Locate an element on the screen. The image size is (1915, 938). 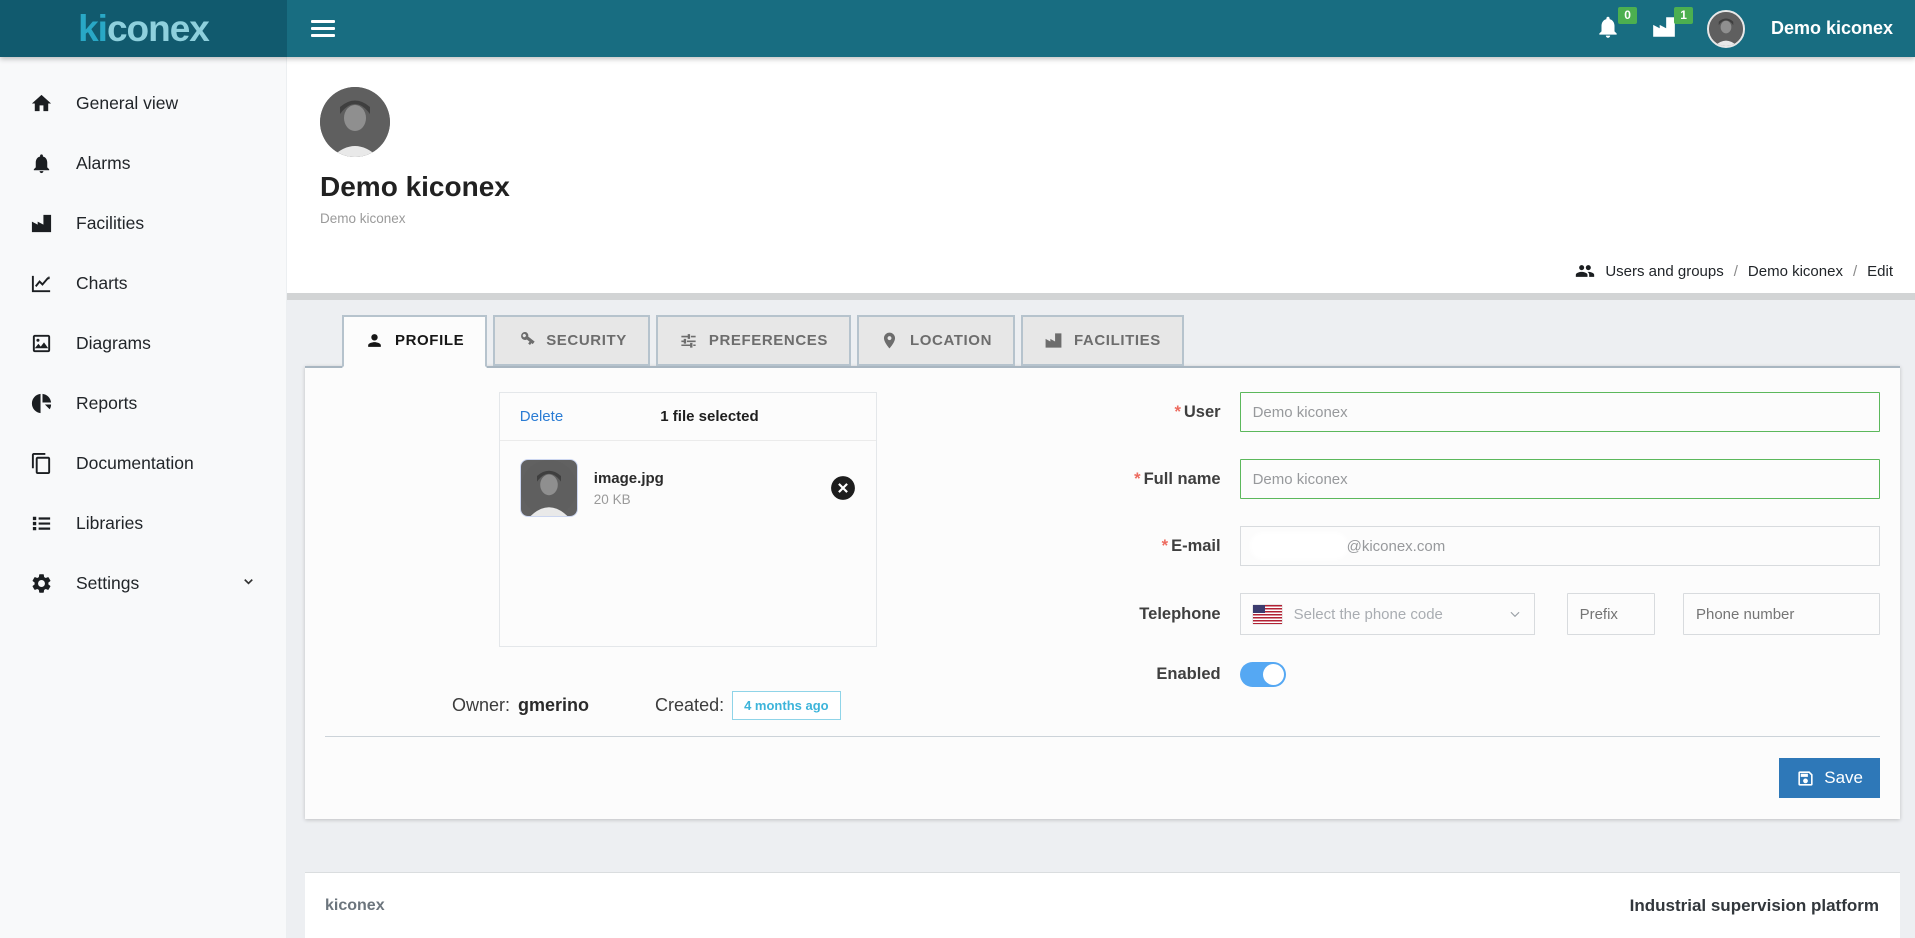
sidebar-item-facilities: Facilities is located at coordinates (143, 223).